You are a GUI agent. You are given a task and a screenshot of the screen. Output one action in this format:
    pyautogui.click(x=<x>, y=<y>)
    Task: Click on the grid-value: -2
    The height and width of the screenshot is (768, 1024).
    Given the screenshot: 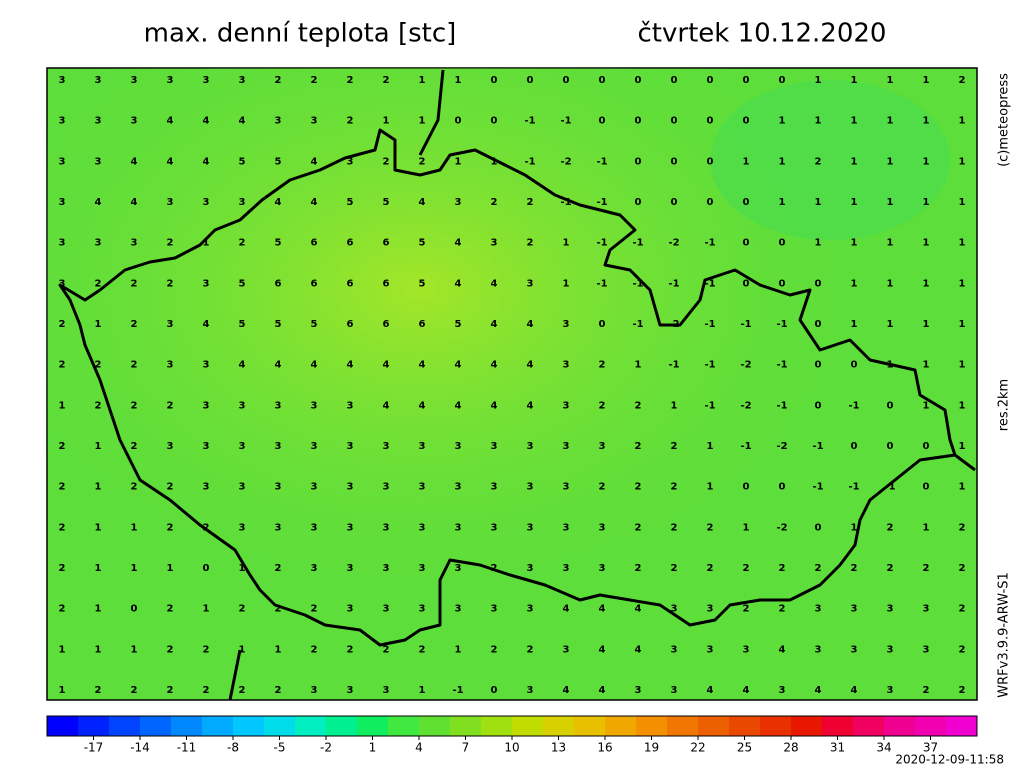 What is the action you would take?
    pyautogui.click(x=781, y=527)
    